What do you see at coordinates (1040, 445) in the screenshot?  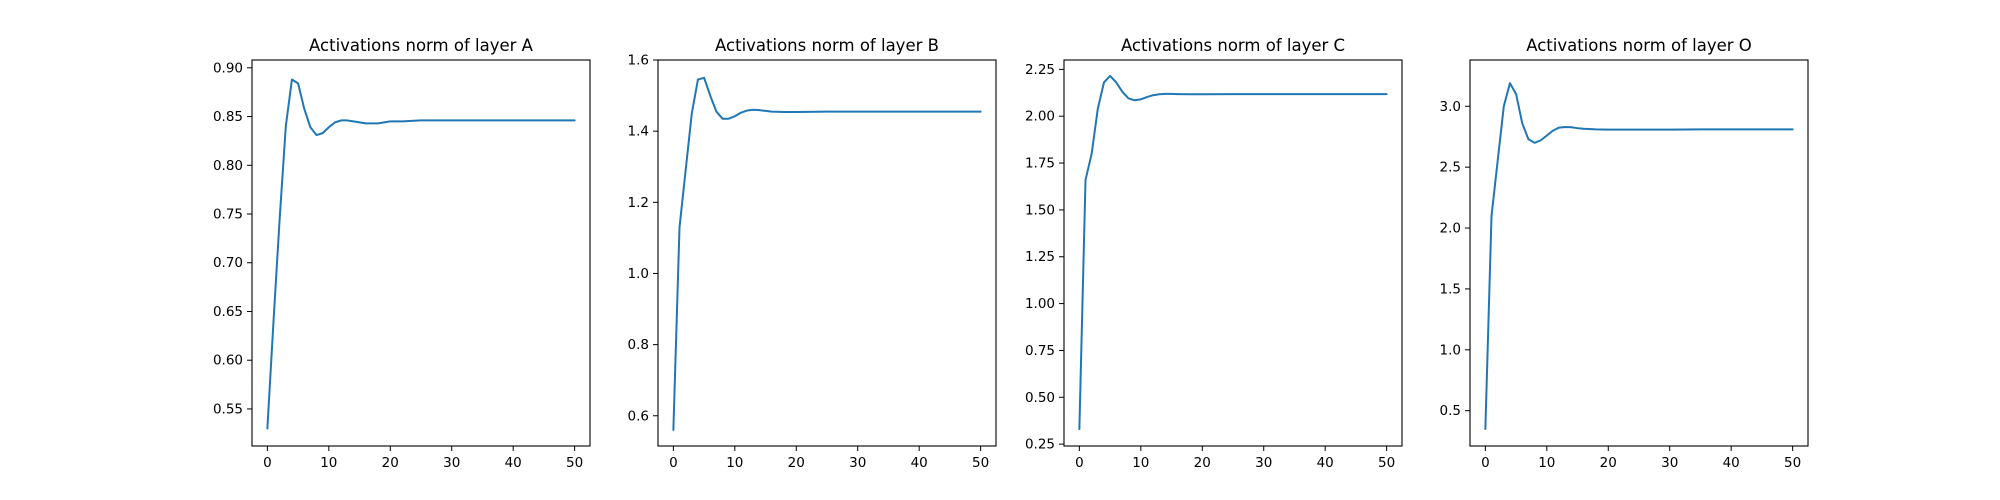 I see `y-tick-label: 0.25` at bounding box center [1040, 445].